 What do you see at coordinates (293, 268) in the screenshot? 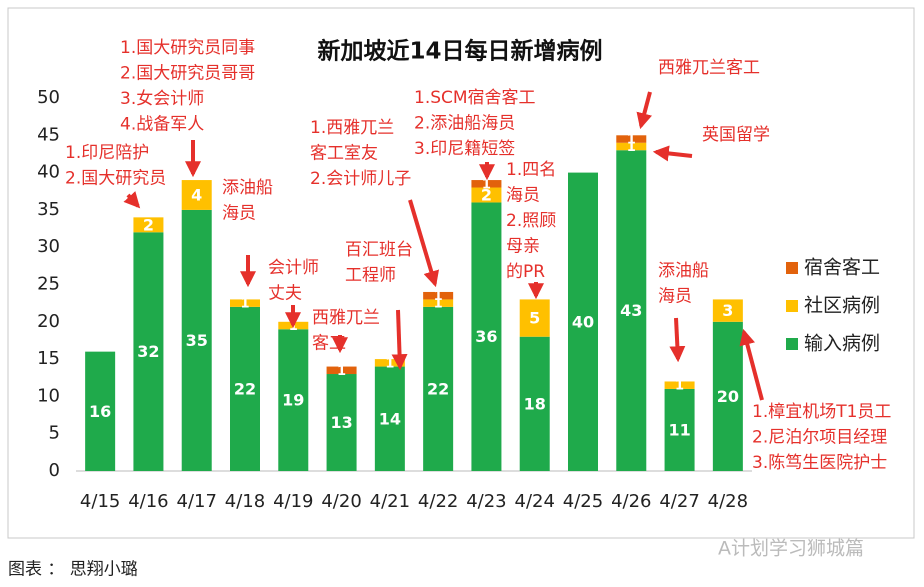
I see `annotation: 会计师` at bounding box center [293, 268].